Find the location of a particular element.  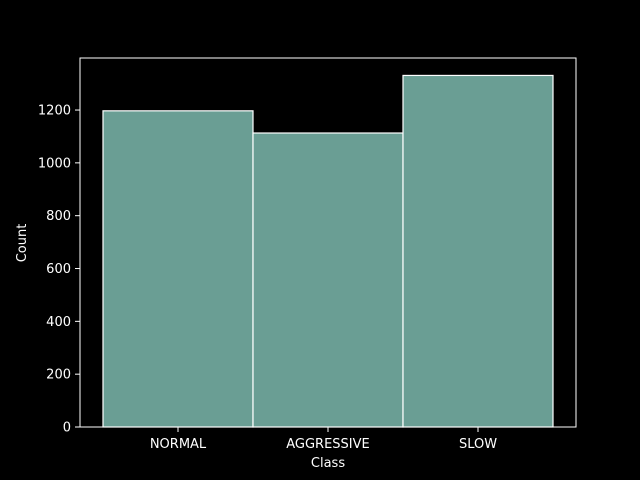

y-tick-label: 1000 is located at coordinates (54, 163).